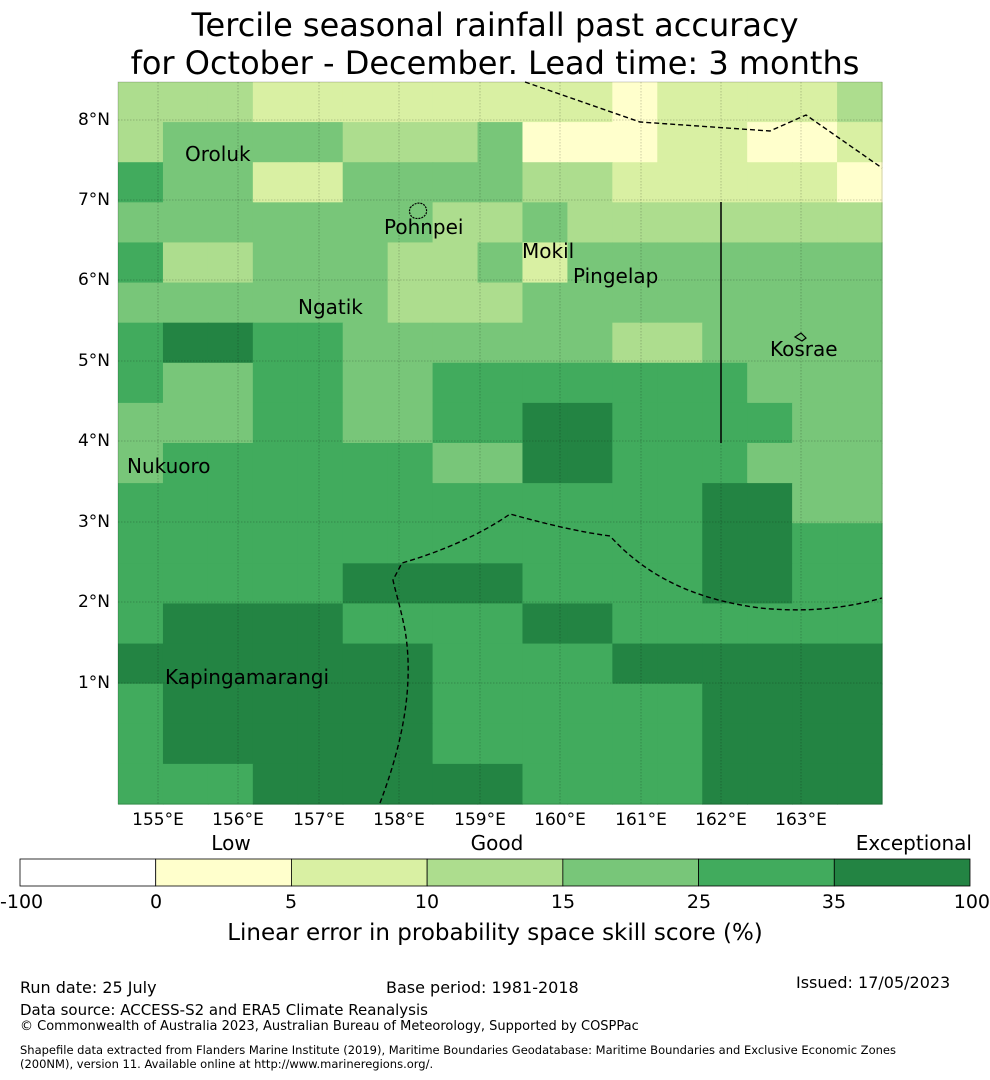 This screenshot has width=990, height=1080. What do you see at coordinates (834, 902) in the screenshot?
I see `legend-tick: 35` at bounding box center [834, 902].